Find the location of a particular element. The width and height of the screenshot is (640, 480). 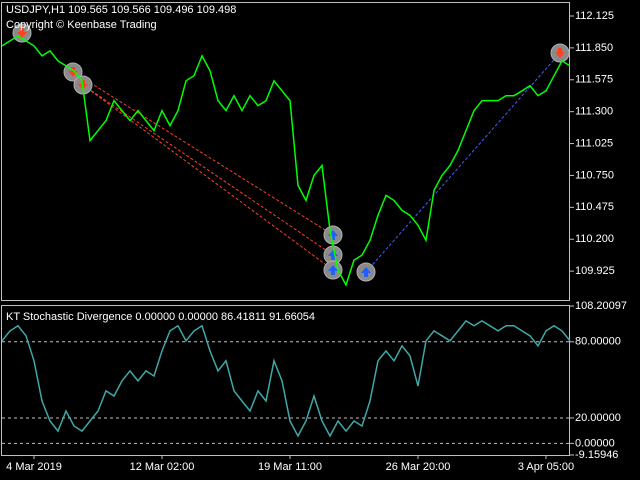

y-tick-label: 111.575 is located at coordinates (594, 80).